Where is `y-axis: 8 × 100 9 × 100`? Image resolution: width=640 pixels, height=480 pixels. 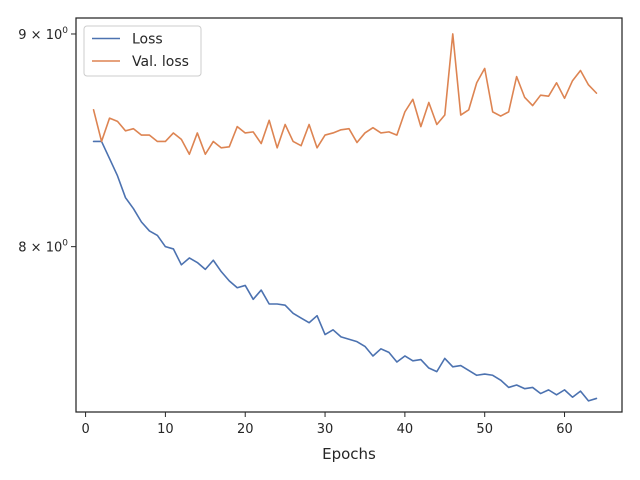
y-axis: 8 × 100 9 × 100 is located at coordinates (47, 141).